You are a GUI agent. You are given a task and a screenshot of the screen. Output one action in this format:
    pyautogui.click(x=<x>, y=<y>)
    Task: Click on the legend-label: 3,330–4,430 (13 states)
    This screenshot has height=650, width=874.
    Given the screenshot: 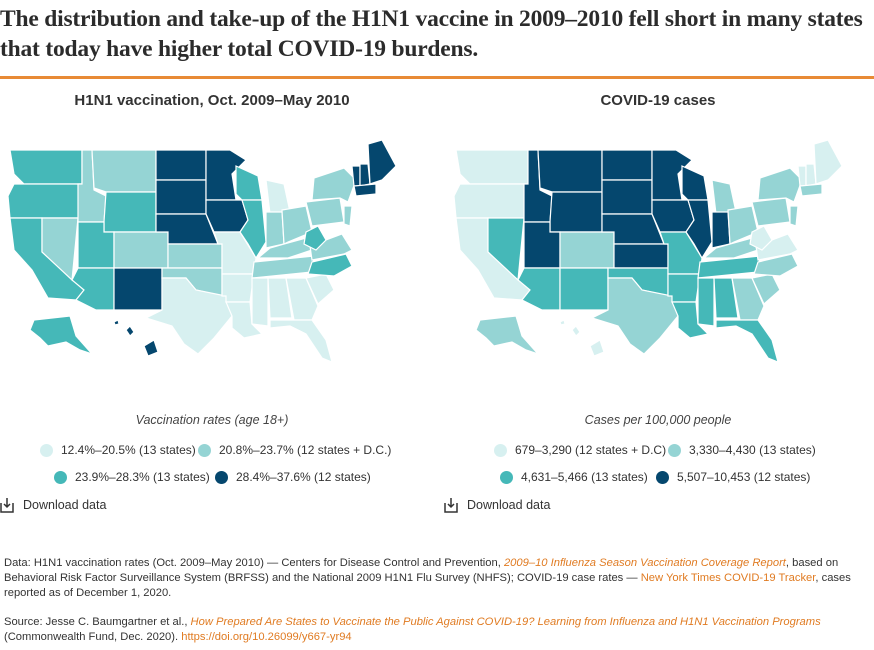 What is the action you would take?
    pyautogui.click(x=752, y=450)
    